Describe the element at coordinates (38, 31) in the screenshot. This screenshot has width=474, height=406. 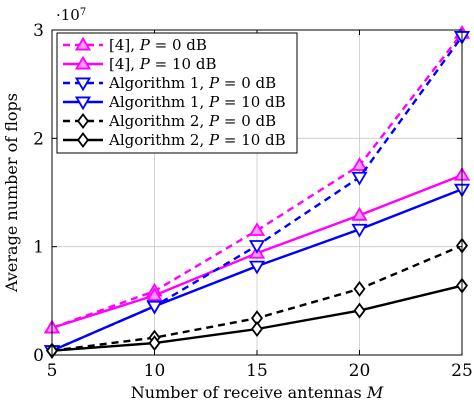
I see `y-tick-label: 3` at that location.